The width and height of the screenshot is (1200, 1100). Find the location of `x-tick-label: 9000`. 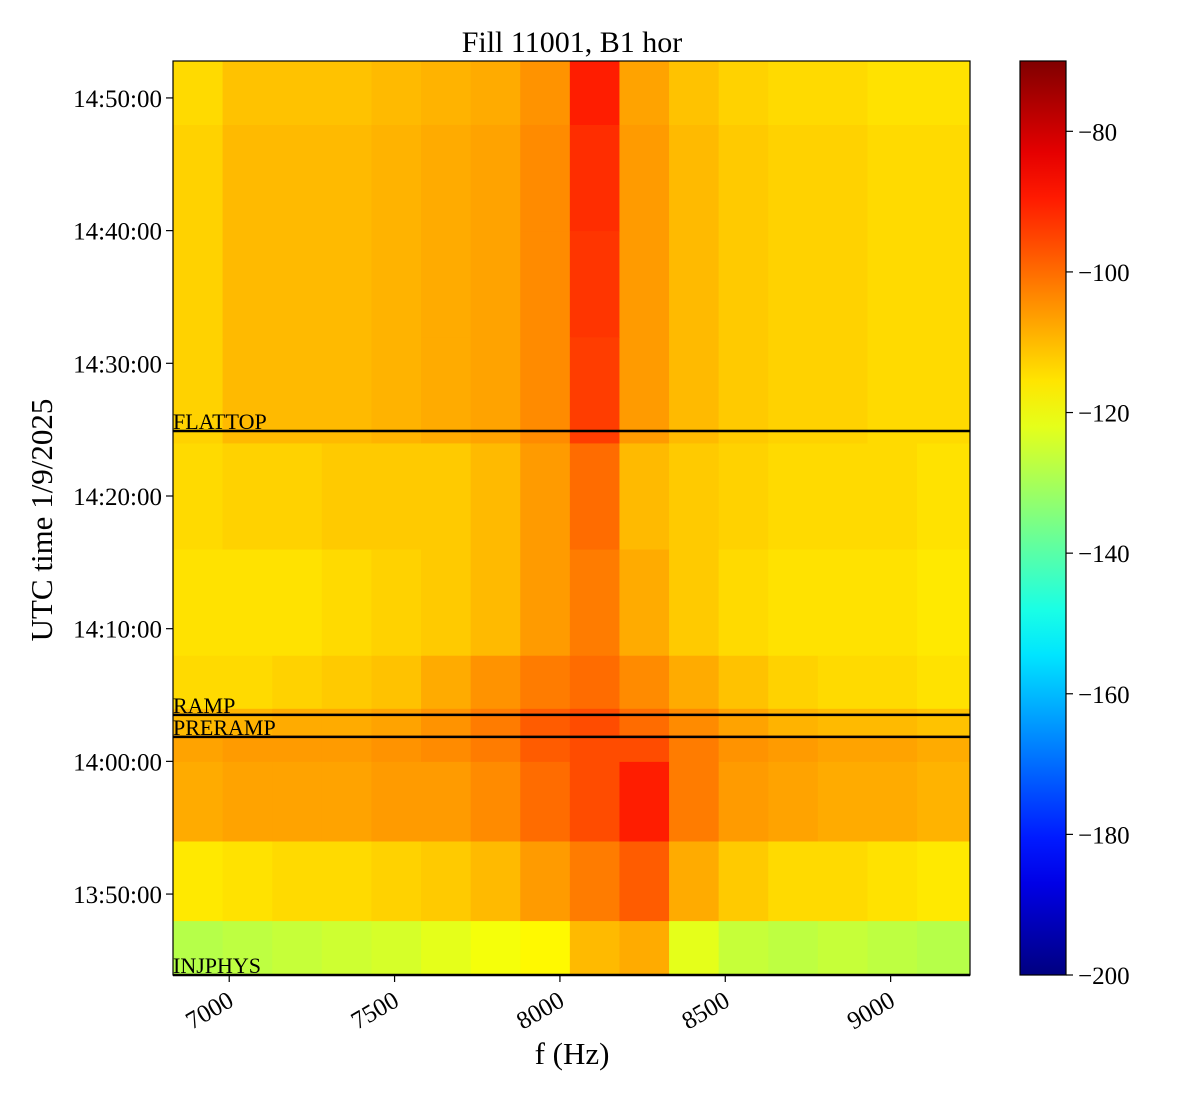

x-tick-label: 9000 is located at coordinates (871, 1011).